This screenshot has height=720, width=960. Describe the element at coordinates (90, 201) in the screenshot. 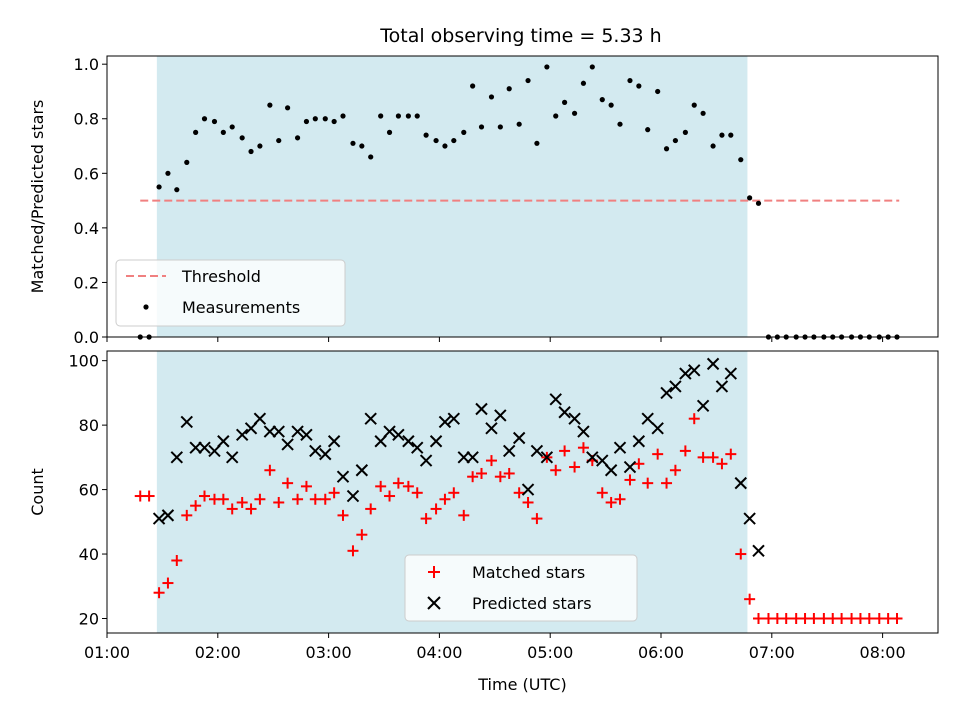

I see `y-ticks: 0.0 0.2 0.4 0.6 0.8 1.0` at that location.